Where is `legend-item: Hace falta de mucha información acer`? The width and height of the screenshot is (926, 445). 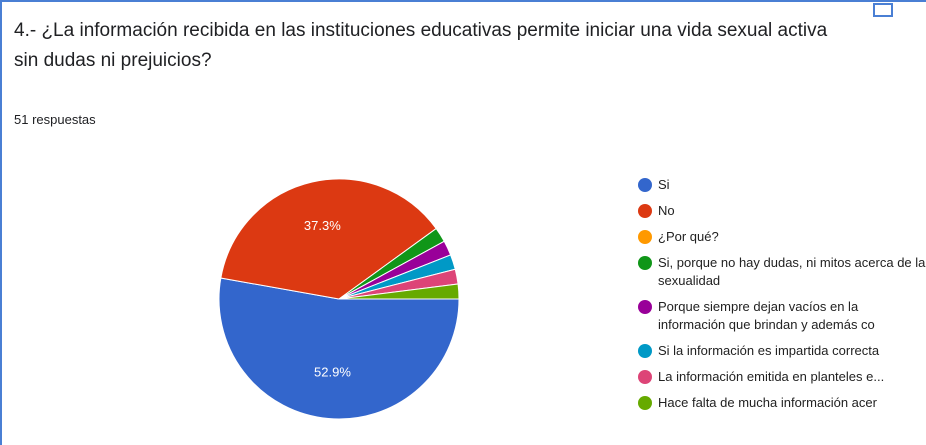
legend-item: Hace falta de mucha información acer is located at coordinates (781, 403).